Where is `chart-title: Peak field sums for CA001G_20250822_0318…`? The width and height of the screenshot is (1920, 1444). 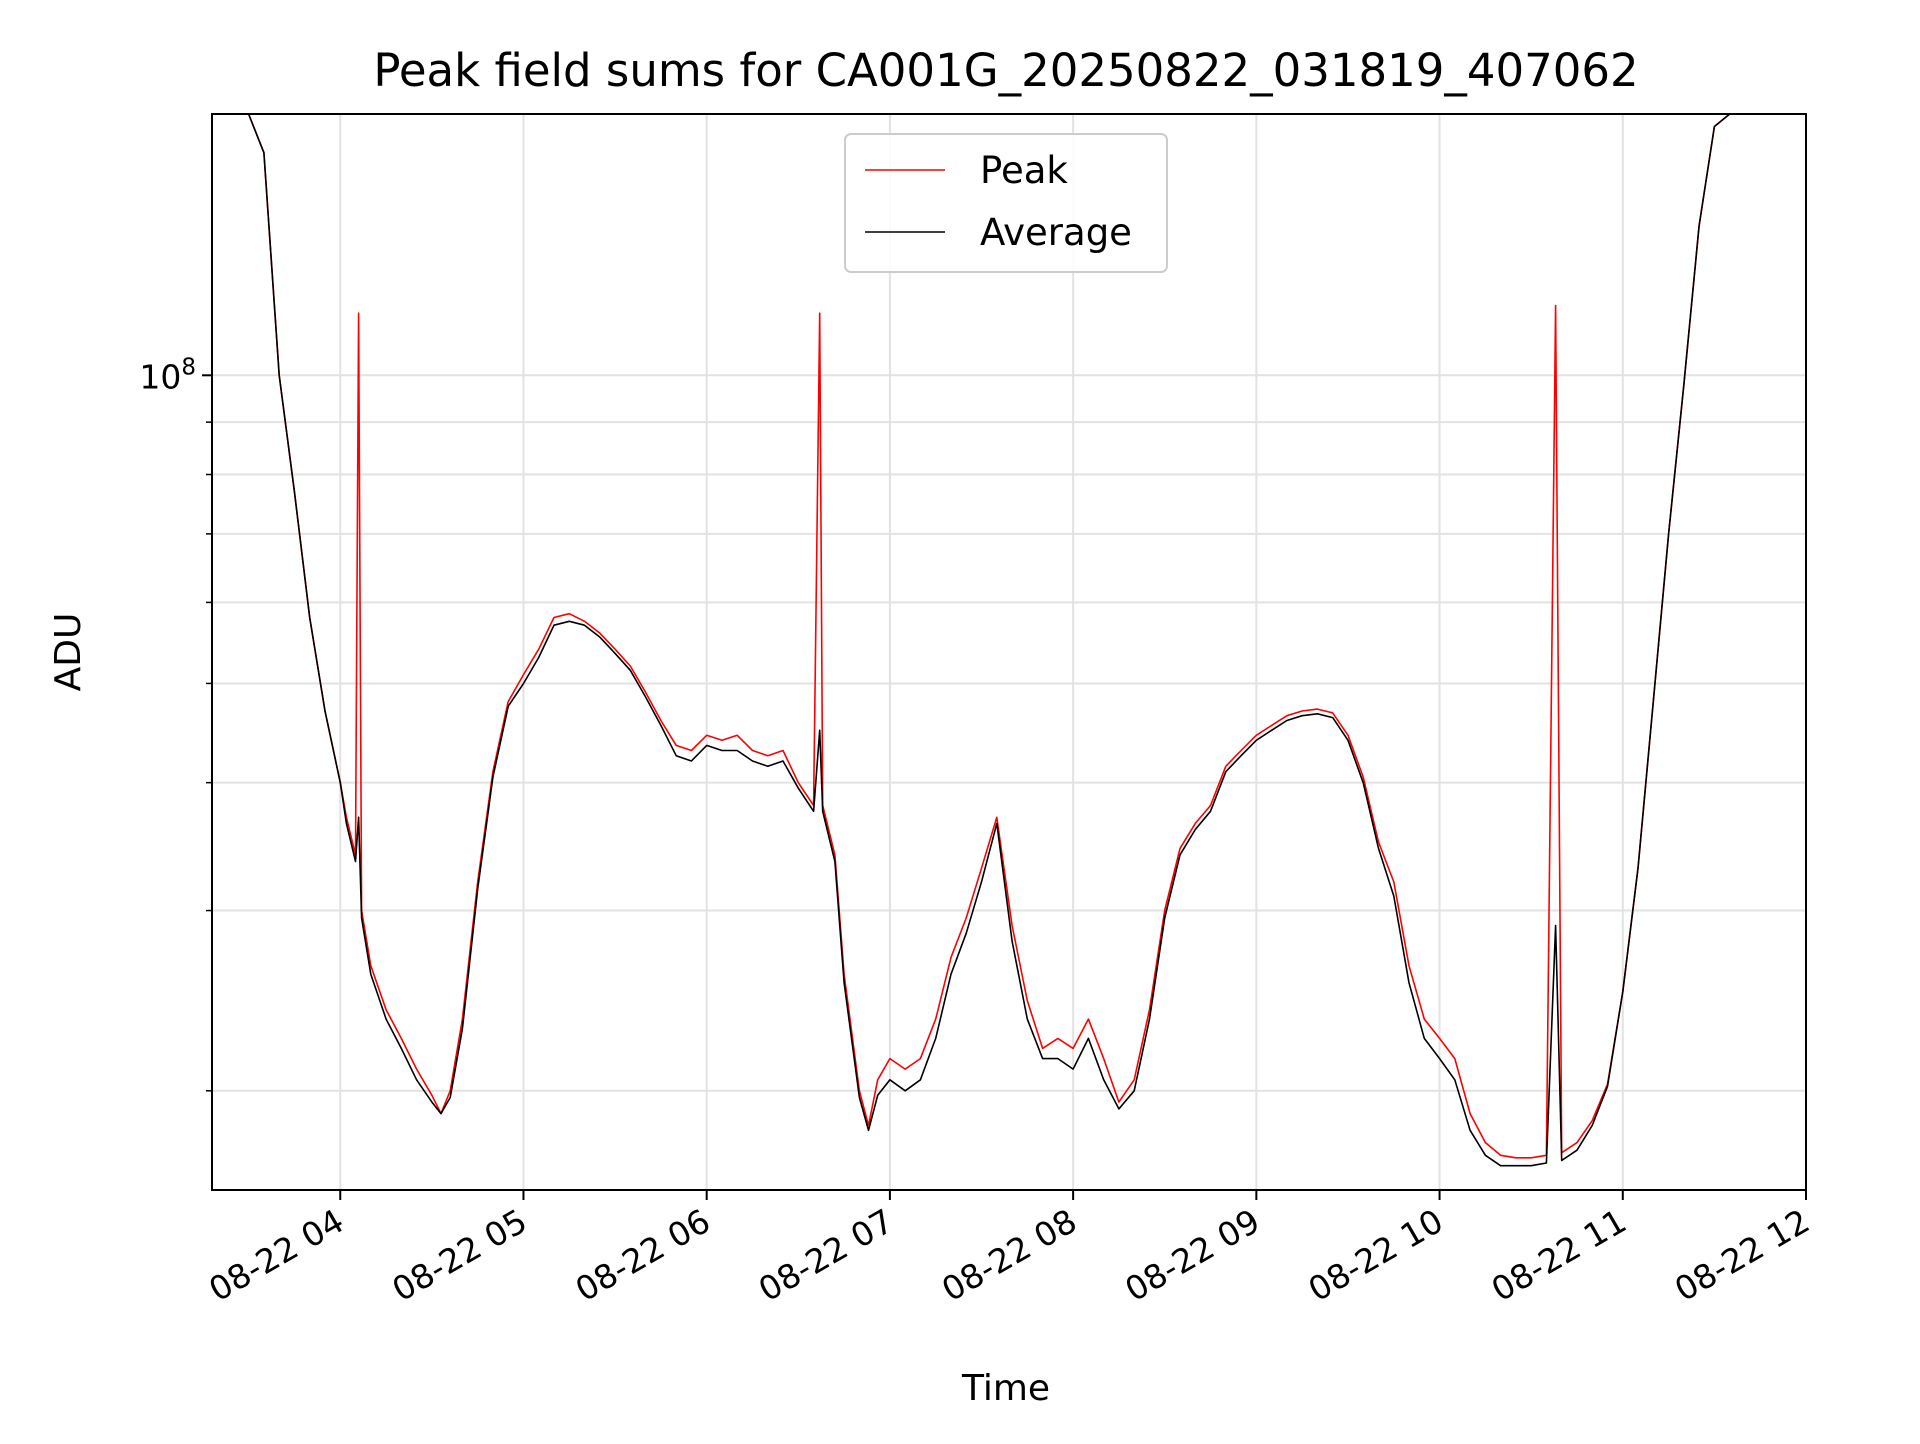 chart-title: Peak field sums for CA001G_20250822_0318… is located at coordinates (1005, 70).